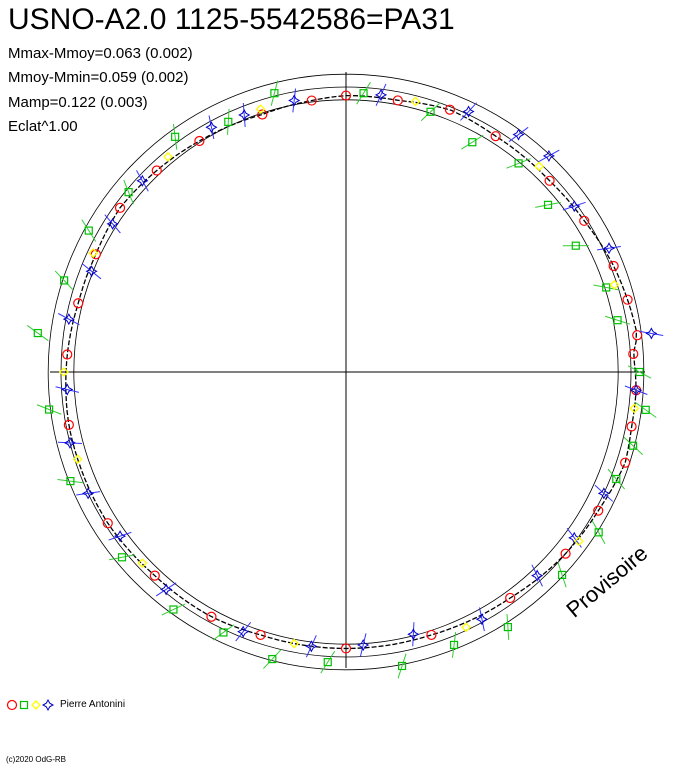  Describe the element at coordinates (12, 705) in the screenshot. I see `legend-red-circle-icon` at that location.